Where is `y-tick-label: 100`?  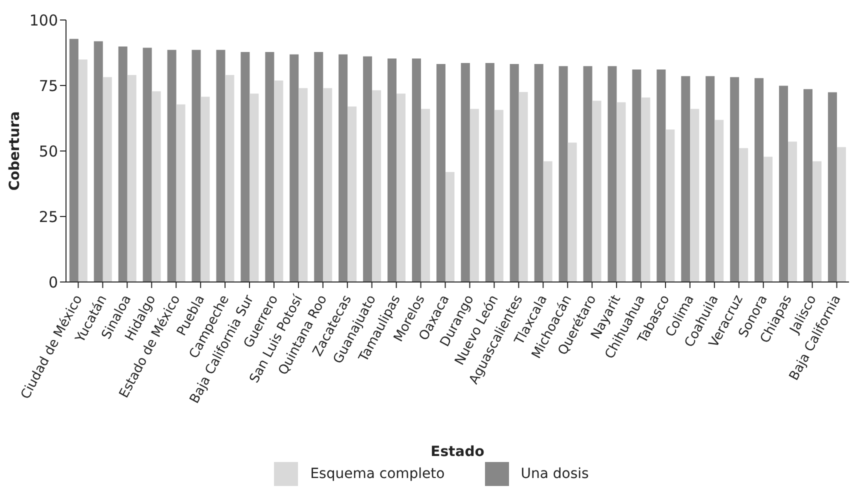 y-tick-label: 100 is located at coordinates (43, 20).